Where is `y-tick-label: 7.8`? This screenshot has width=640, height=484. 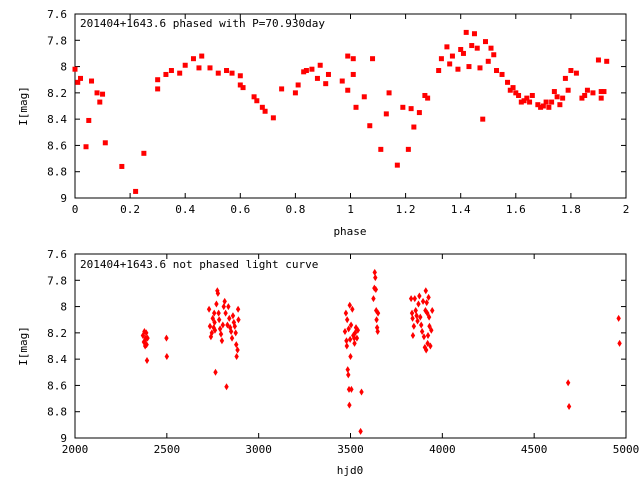
y-tick-label: 7.8 is located at coordinates (57, 280).